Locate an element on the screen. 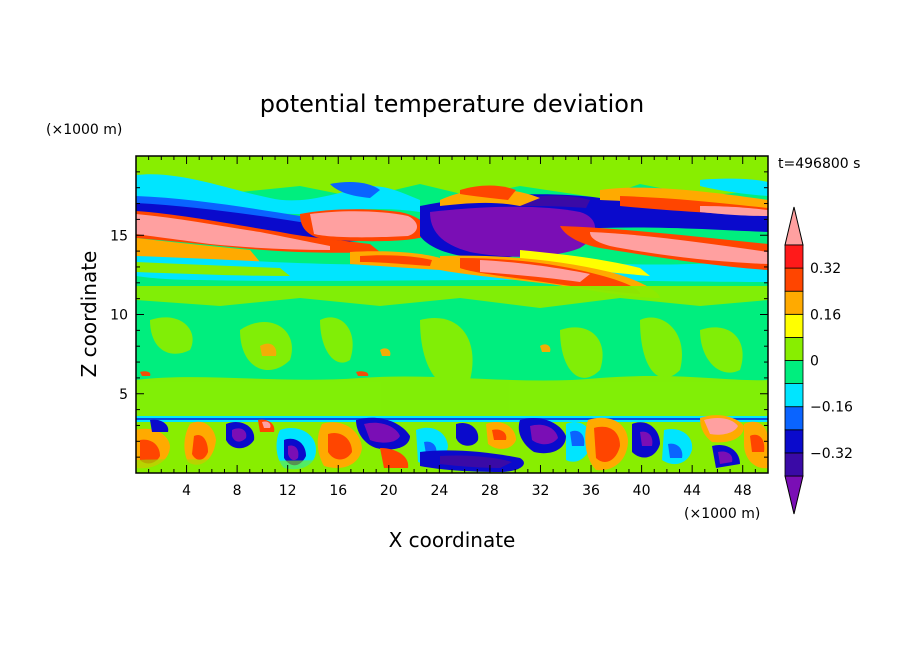  mid-layer-texture is located at coordinates (452, 351).